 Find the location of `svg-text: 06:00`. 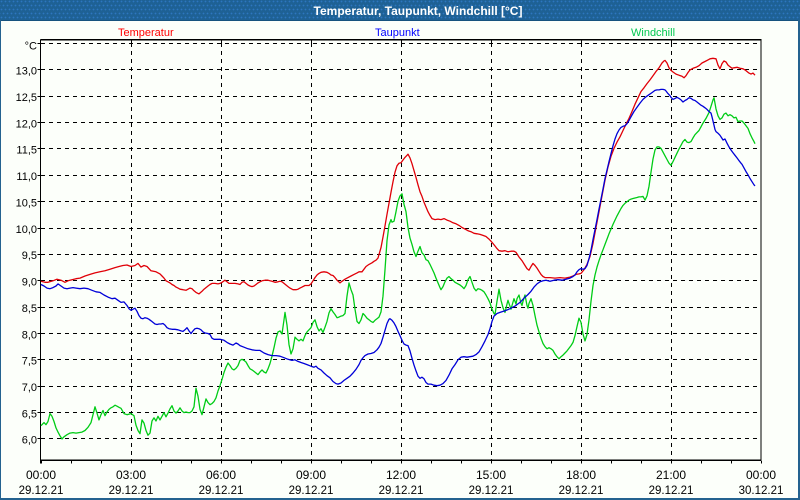

svg-text: 06:00 is located at coordinates (221, 475).